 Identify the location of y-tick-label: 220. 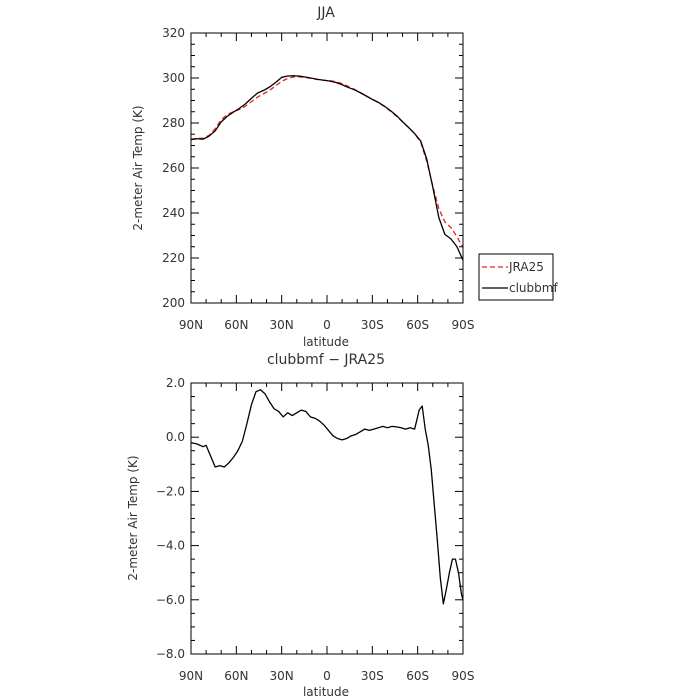
(173, 258).